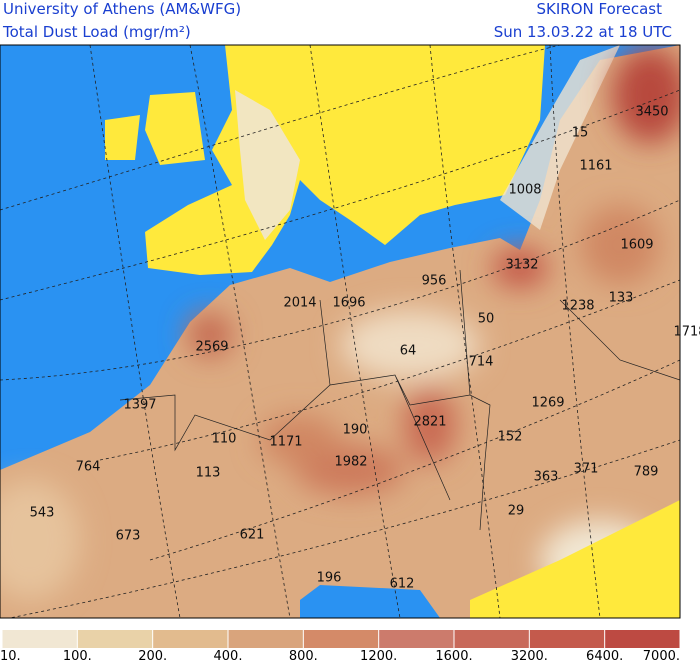  What do you see at coordinates (583, 32) in the screenshot?
I see `header-date: Sun 13.03.22 at 18 UTC` at bounding box center [583, 32].